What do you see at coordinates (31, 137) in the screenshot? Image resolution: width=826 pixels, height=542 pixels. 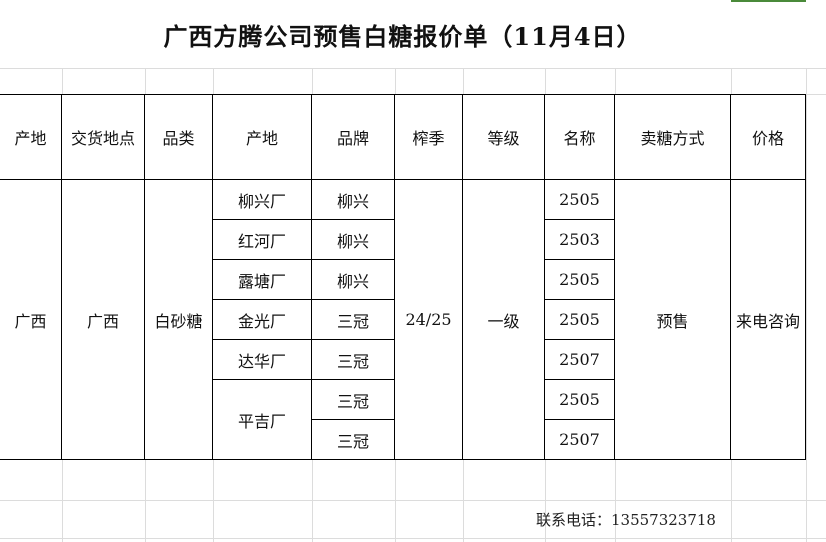 I see `header-origin: 产地` at bounding box center [31, 137].